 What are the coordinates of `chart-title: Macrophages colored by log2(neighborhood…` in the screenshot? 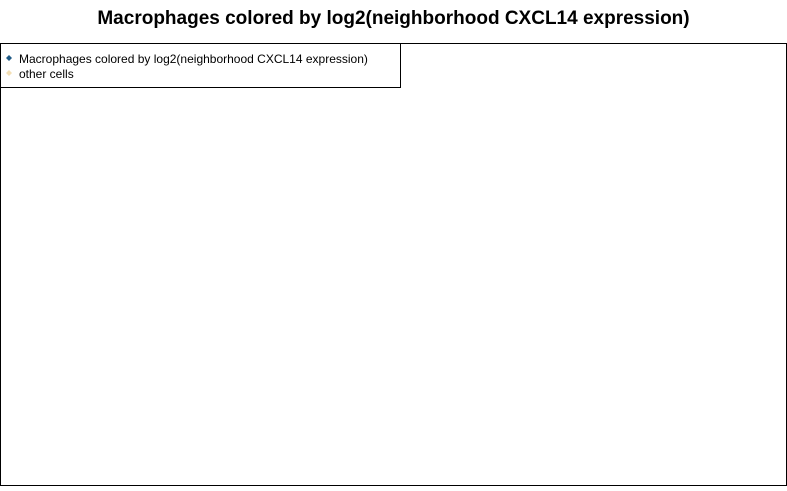 It's located at (393, 18).